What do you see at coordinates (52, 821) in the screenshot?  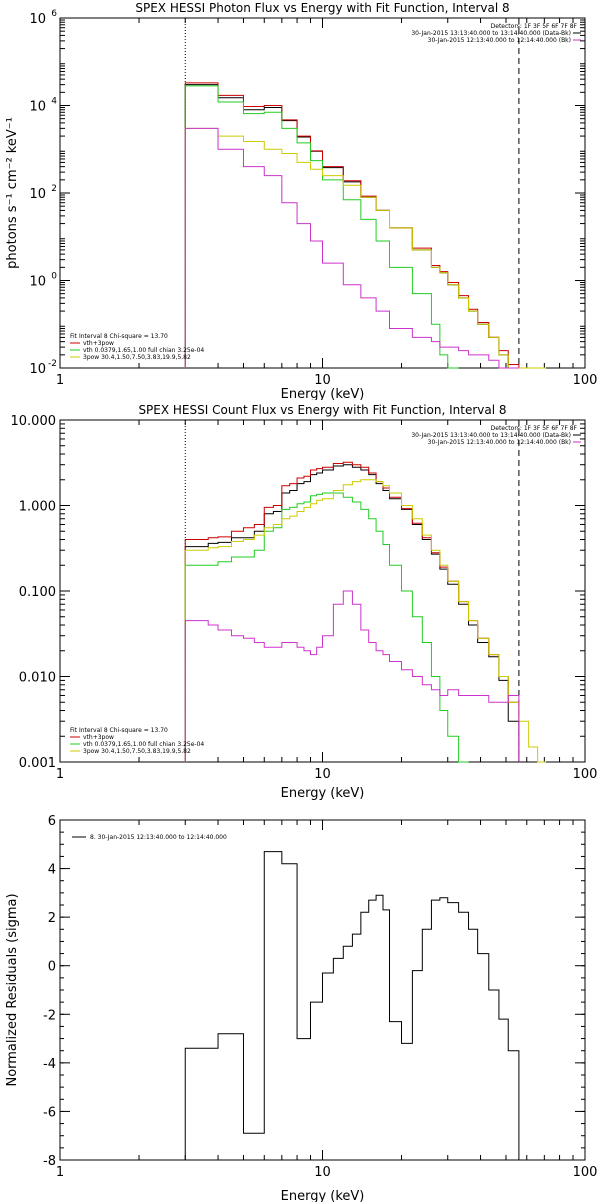 I see `y-tick-label: 6` at bounding box center [52, 821].